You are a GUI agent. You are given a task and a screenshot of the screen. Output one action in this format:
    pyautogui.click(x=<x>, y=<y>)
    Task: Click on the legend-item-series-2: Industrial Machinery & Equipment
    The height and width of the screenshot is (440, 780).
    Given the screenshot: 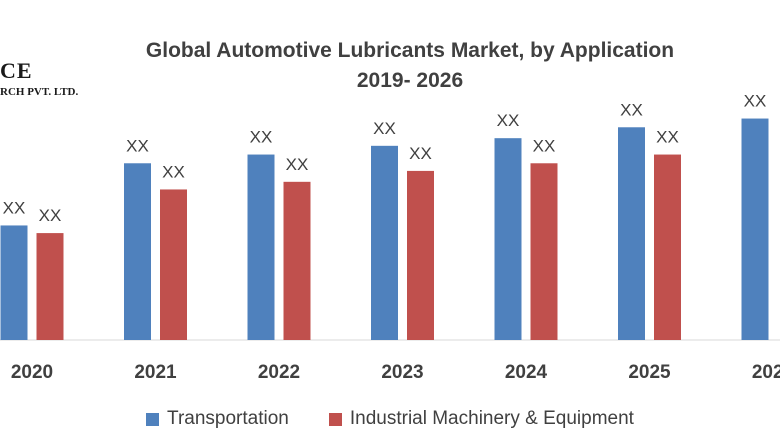 What is the action you would take?
    pyautogui.click(x=481, y=419)
    